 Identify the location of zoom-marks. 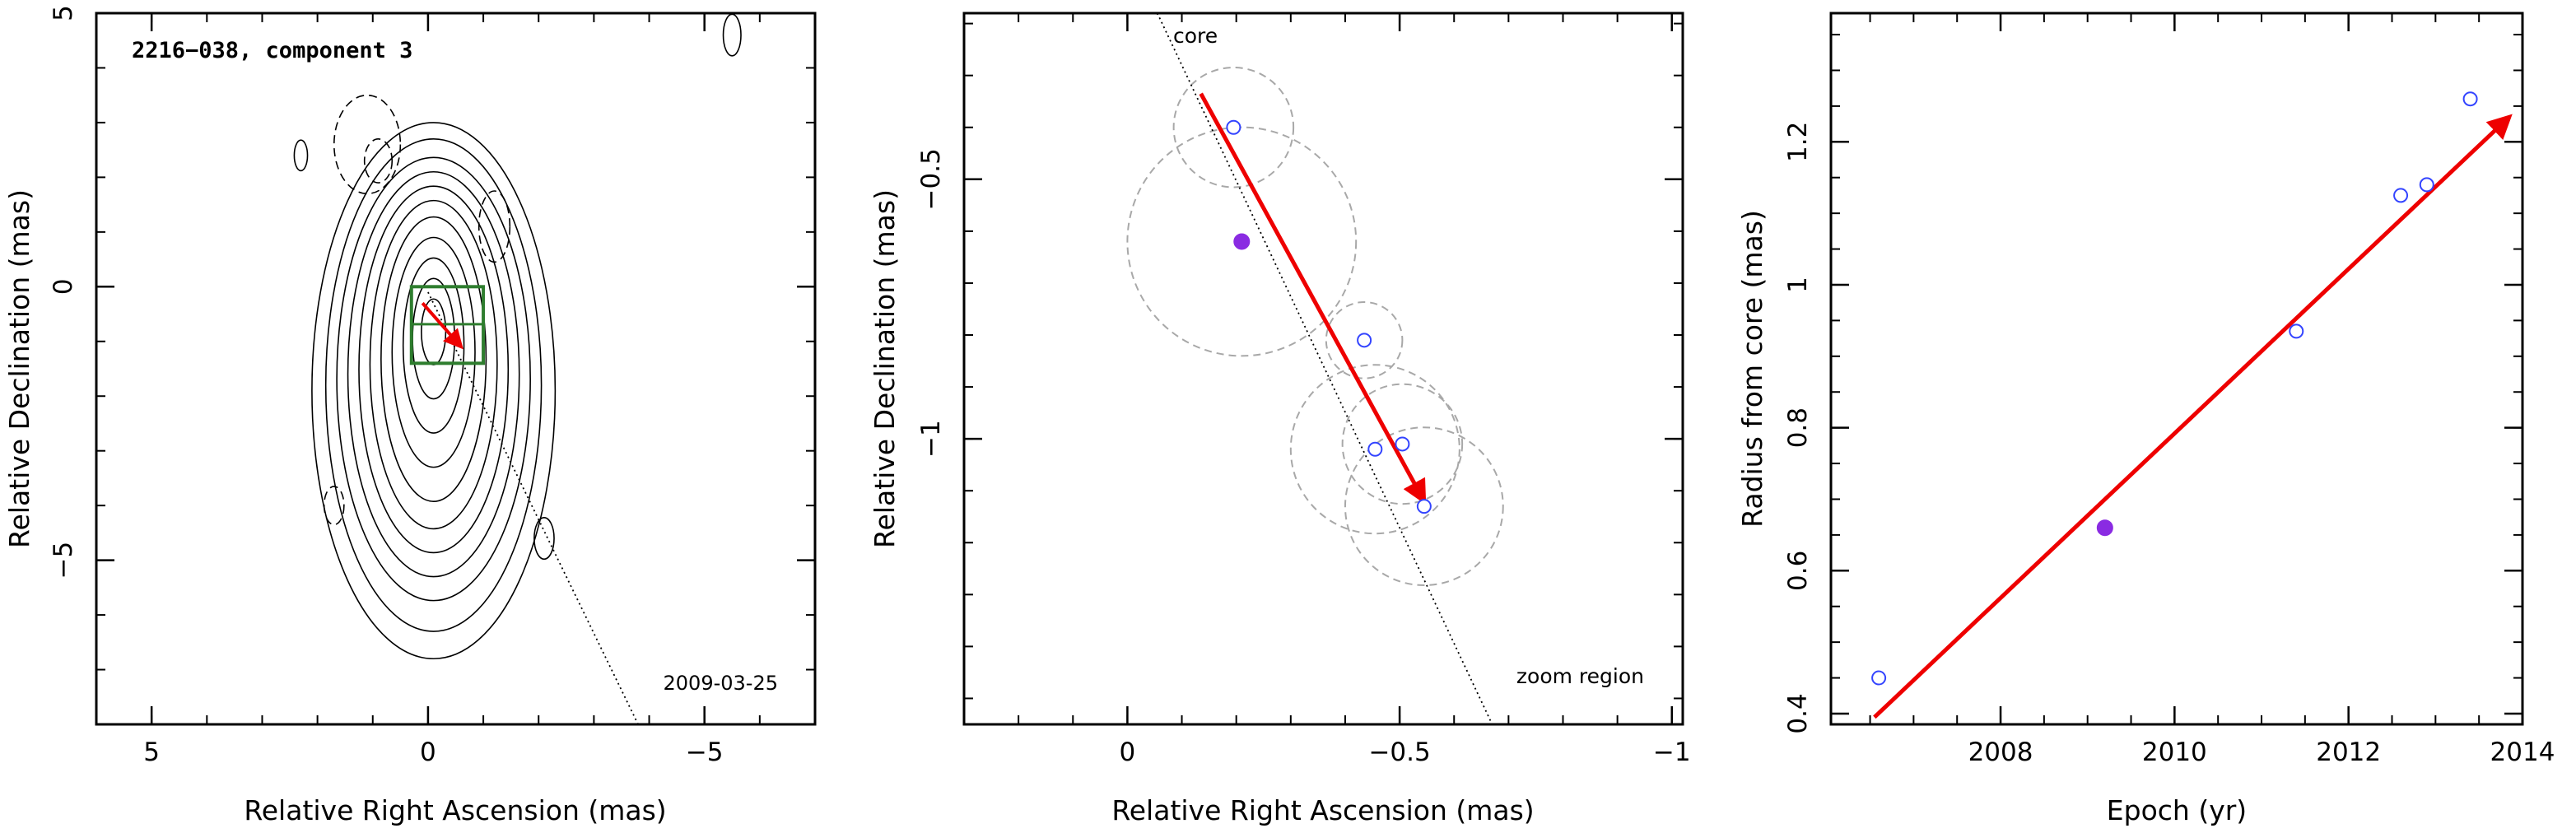
(1315, 368).